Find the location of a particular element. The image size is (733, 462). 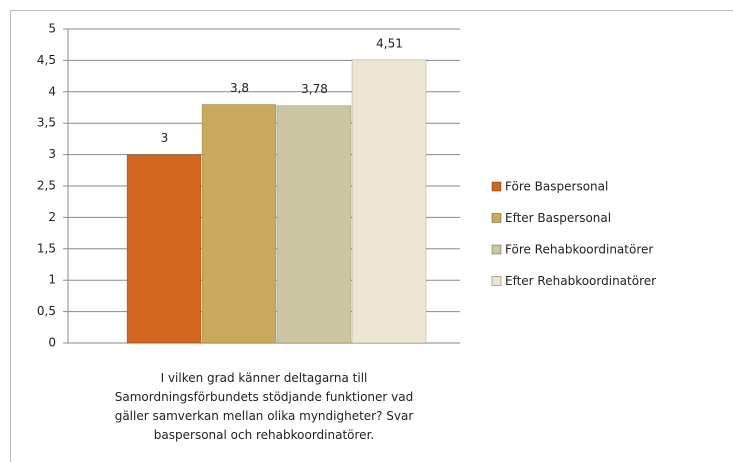

y-tick-label: 1 is located at coordinates (52, 280).